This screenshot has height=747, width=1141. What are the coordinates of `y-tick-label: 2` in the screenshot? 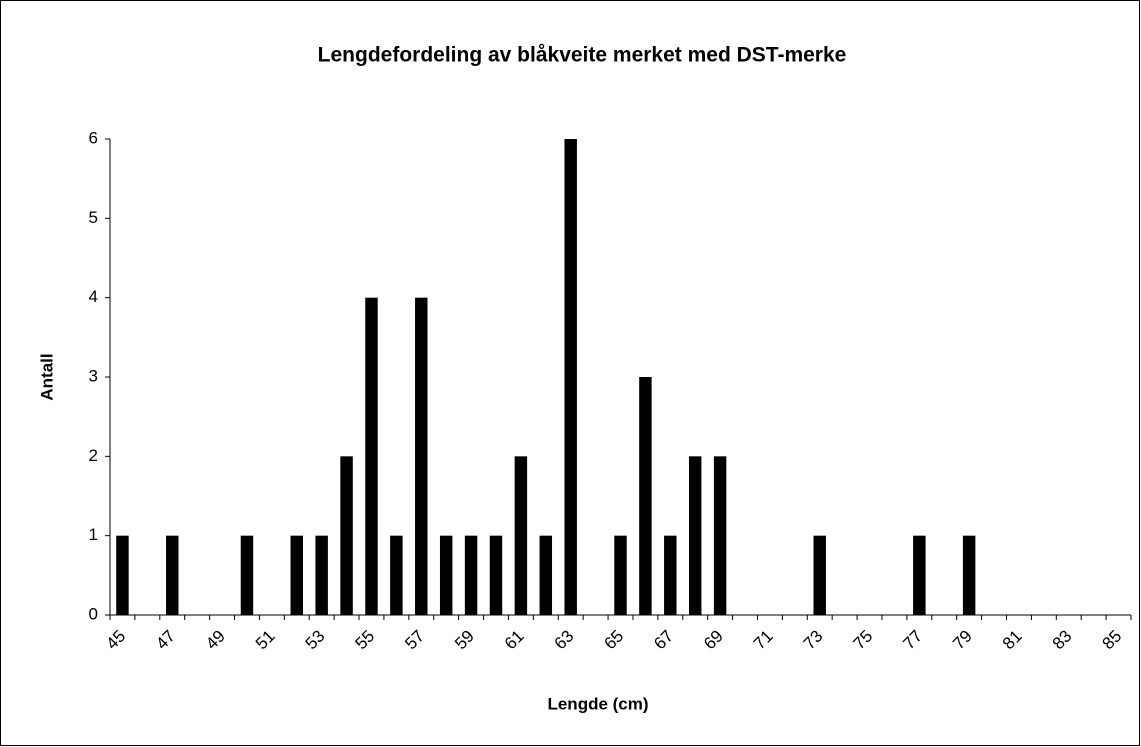 It's located at (93, 455).